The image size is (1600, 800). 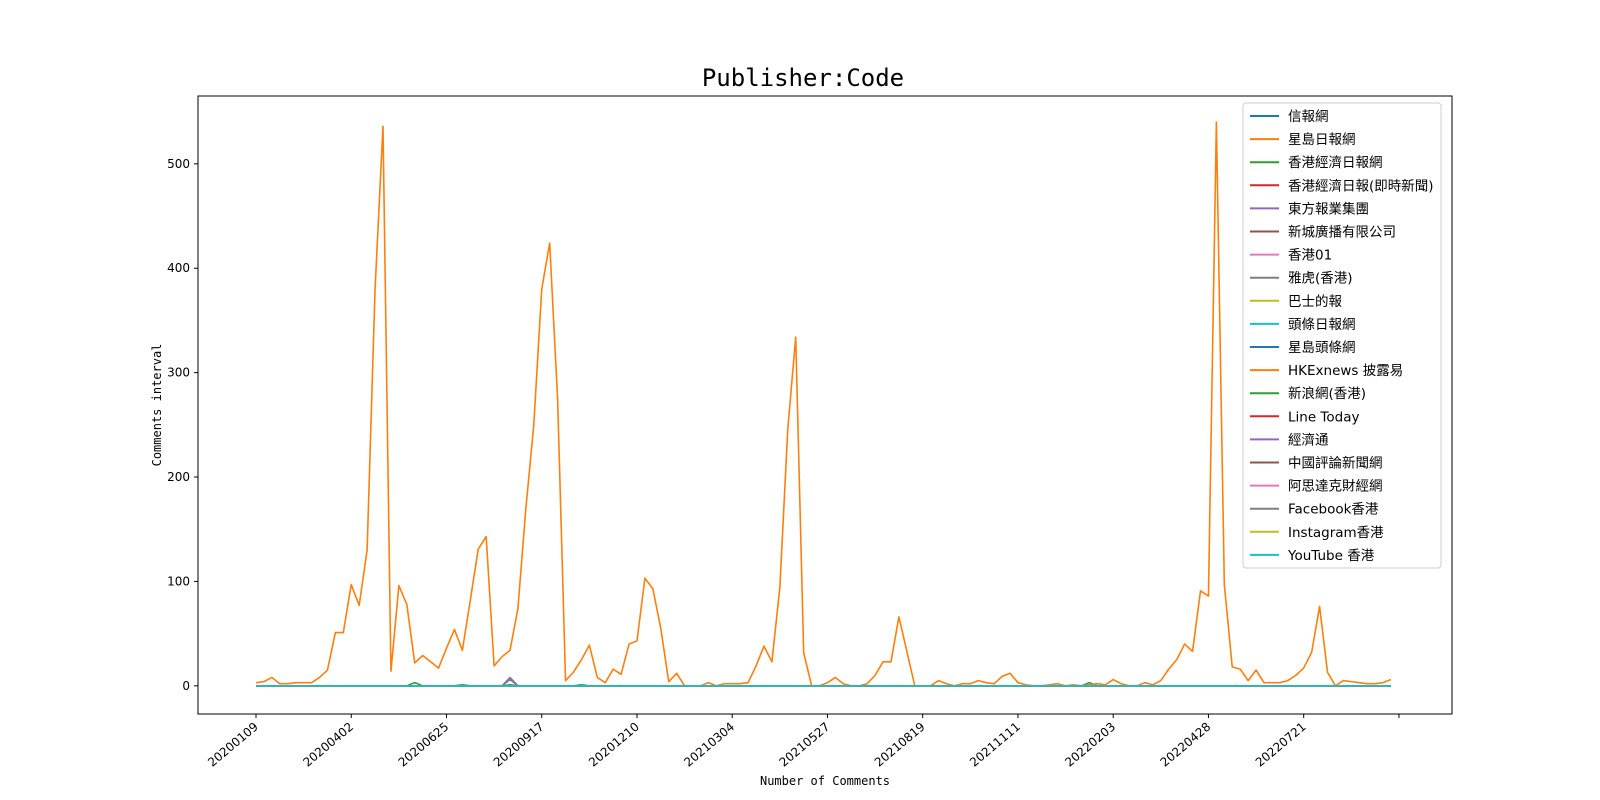 What do you see at coordinates (825, 781) in the screenshot?
I see `x-axis-label: Number of Comments` at bounding box center [825, 781].